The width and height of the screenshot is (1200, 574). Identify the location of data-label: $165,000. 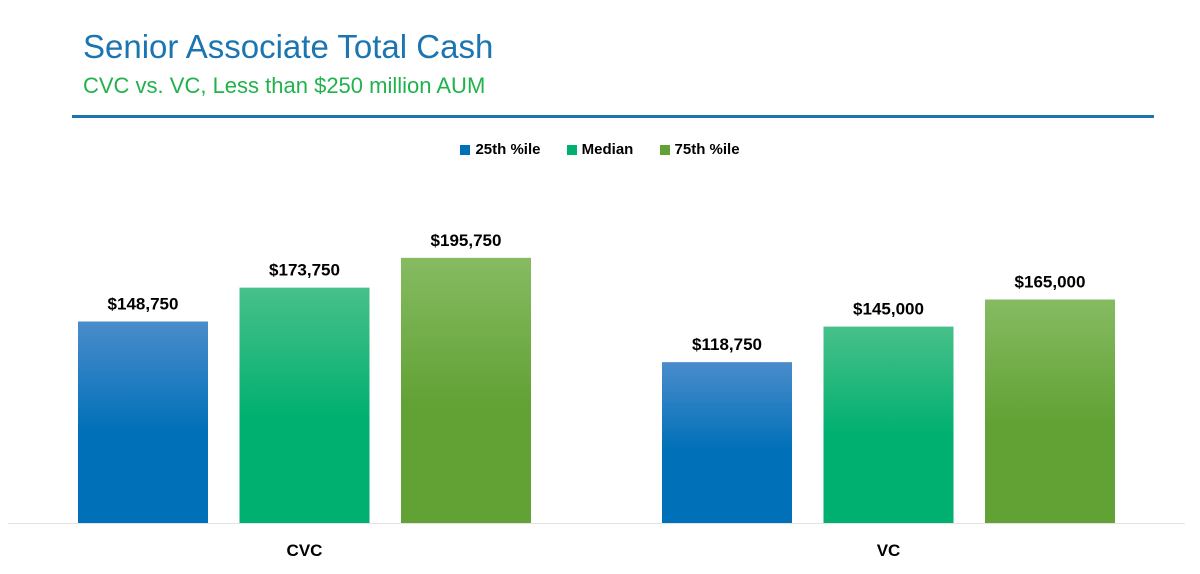
(1050, 281).